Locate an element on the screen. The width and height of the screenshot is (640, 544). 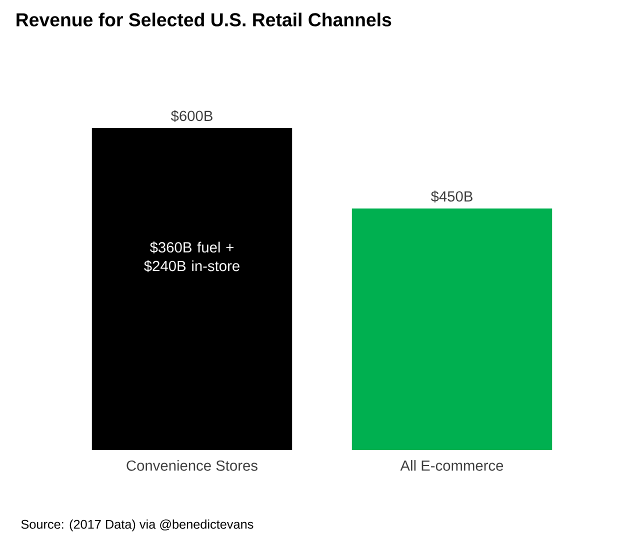
x-tick-label: Convenience Stores is located at coordinates (192, 465).